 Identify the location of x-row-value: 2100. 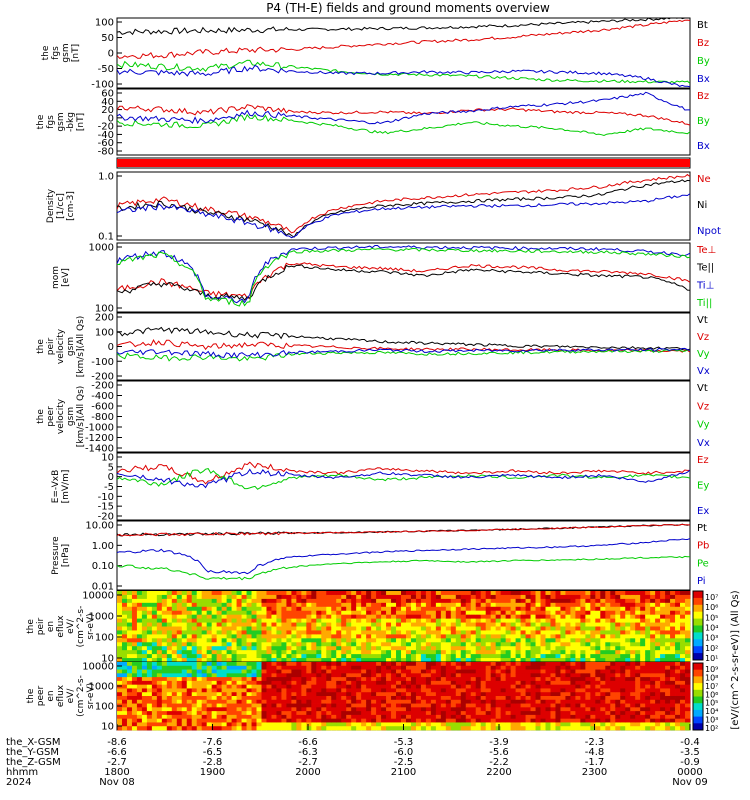
(403, 772).